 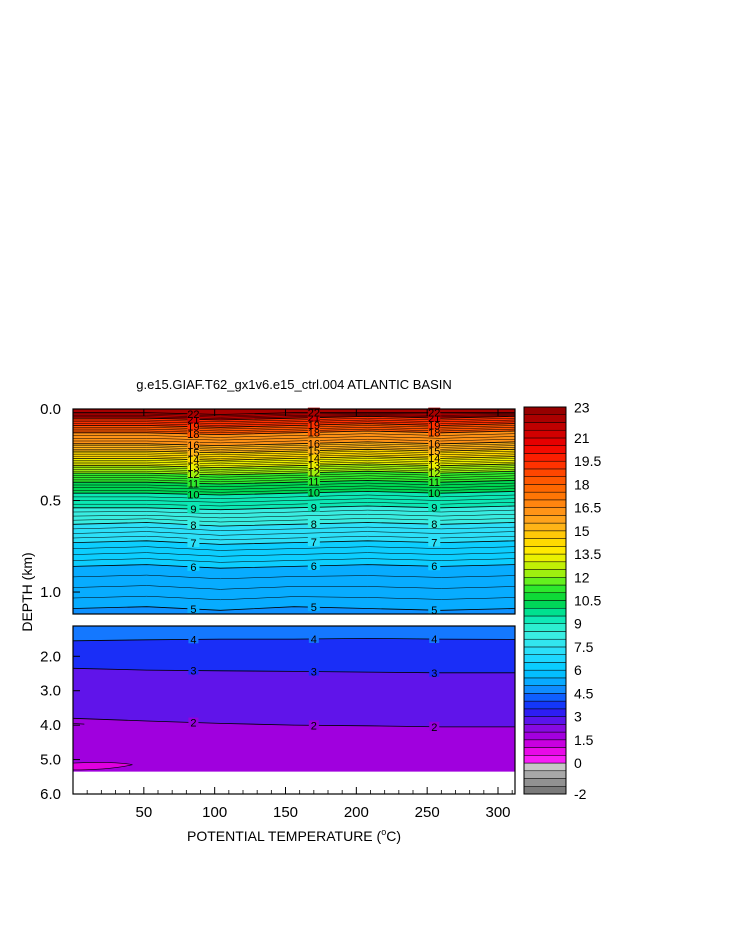 I want to click on contour-label-10: 10, so click(x=434, y=494).